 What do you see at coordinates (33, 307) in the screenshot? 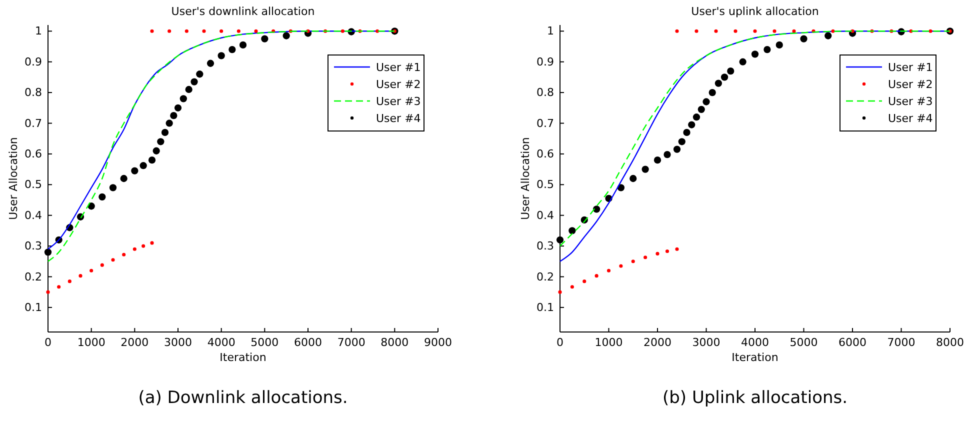
I see `y-tick-label: 0.1` at bounding box center [33, 307].